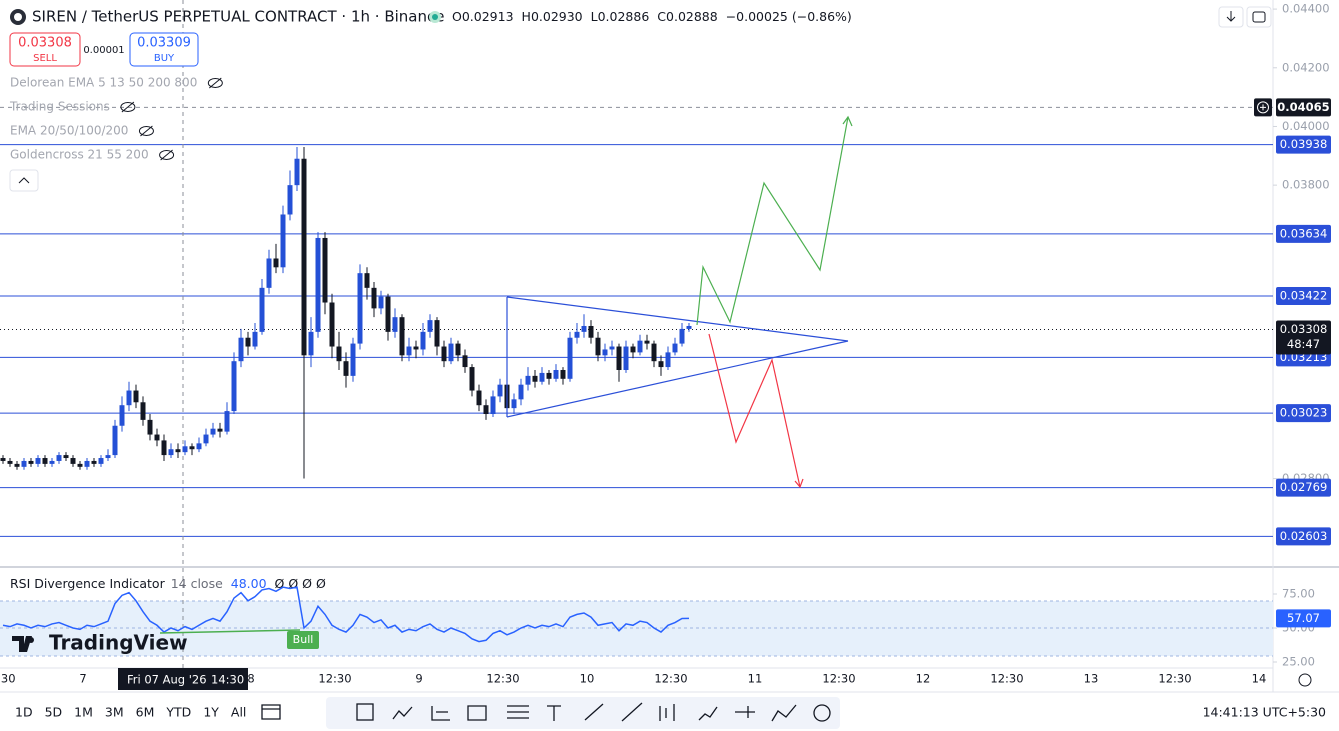 The width and height of the screenshot is (1339, 731). What do you see at coordinates (440, 713) in the screenshot?
I see `tool-fib` at bounding box center [440, 713].